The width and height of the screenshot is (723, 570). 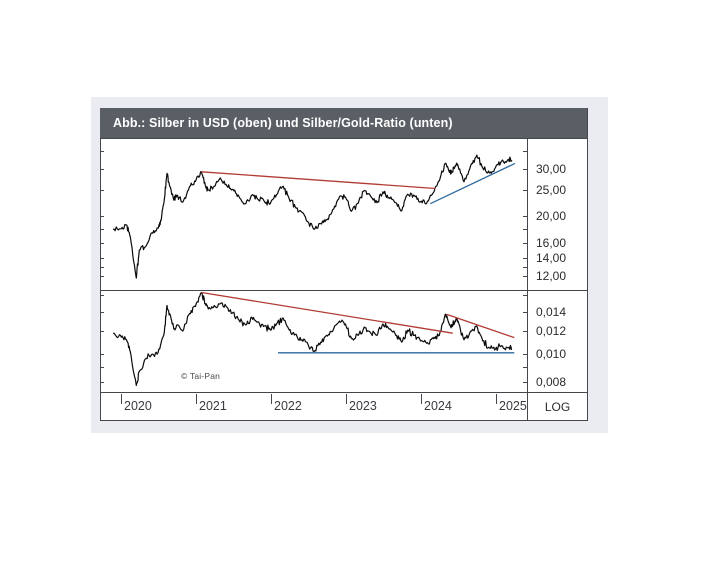 I want to click on log-scale-label: LOG, so click(x=557, y=407).